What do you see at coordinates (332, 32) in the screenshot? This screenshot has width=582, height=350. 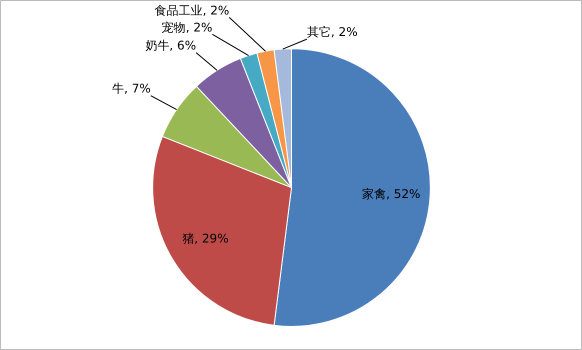 I see `slice-label: 其它, 2%` at bounding box center [332, 32].